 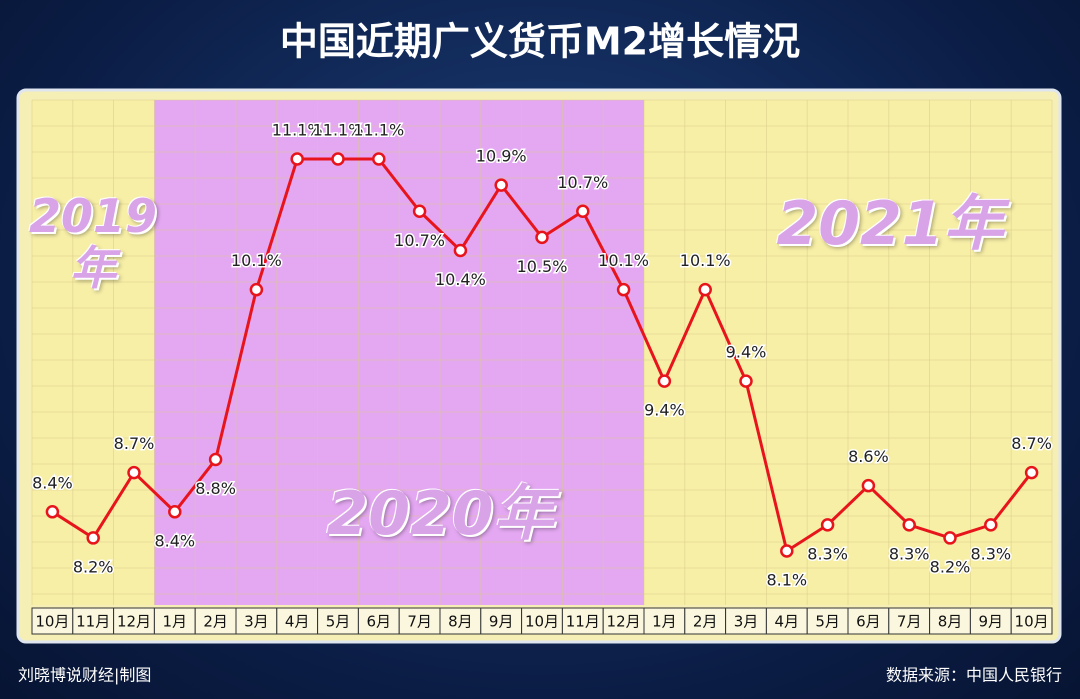 I want to click on x-tick-label: 2月, so click(x=215, y=622).